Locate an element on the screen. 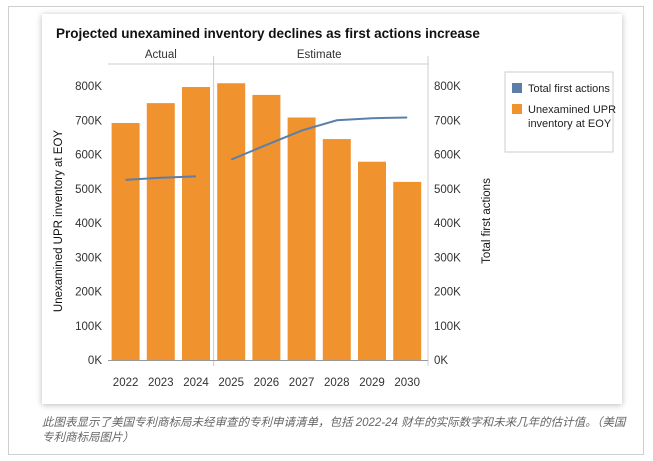  y-left-tick-label: 400K is located at coordinates (88, 224).